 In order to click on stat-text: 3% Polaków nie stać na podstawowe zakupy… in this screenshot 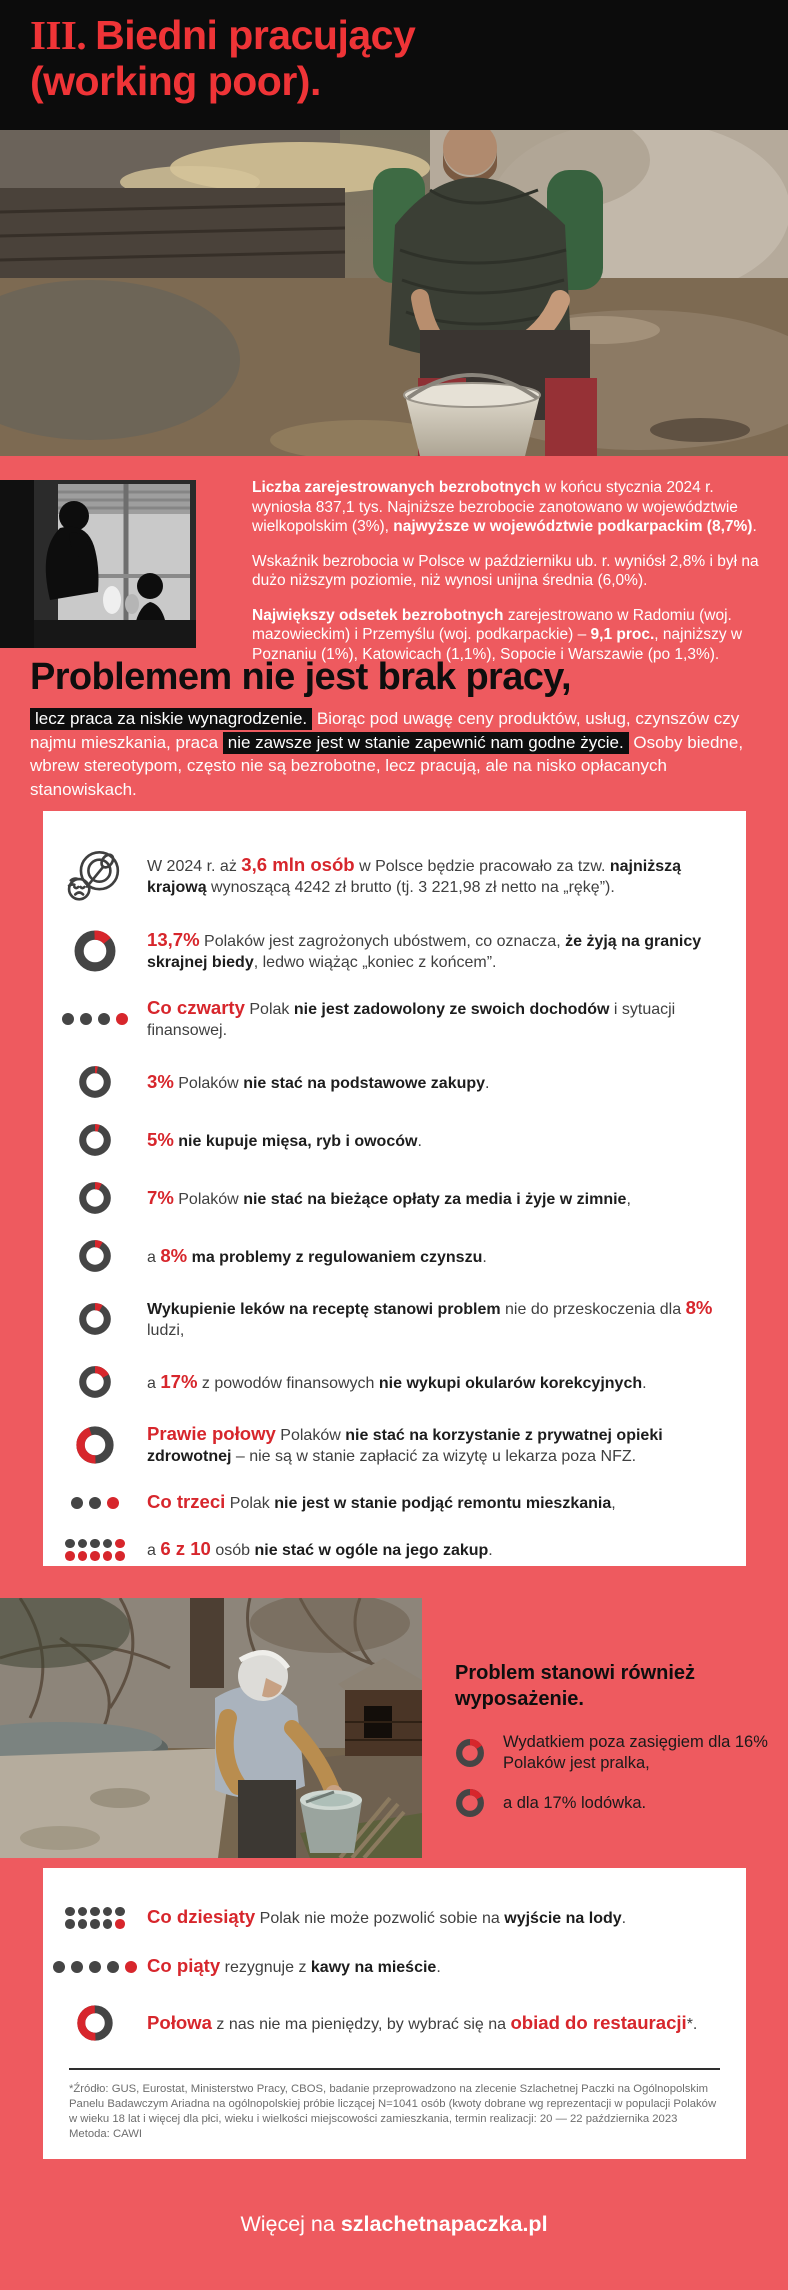, I will do `click(318, 1081)`.